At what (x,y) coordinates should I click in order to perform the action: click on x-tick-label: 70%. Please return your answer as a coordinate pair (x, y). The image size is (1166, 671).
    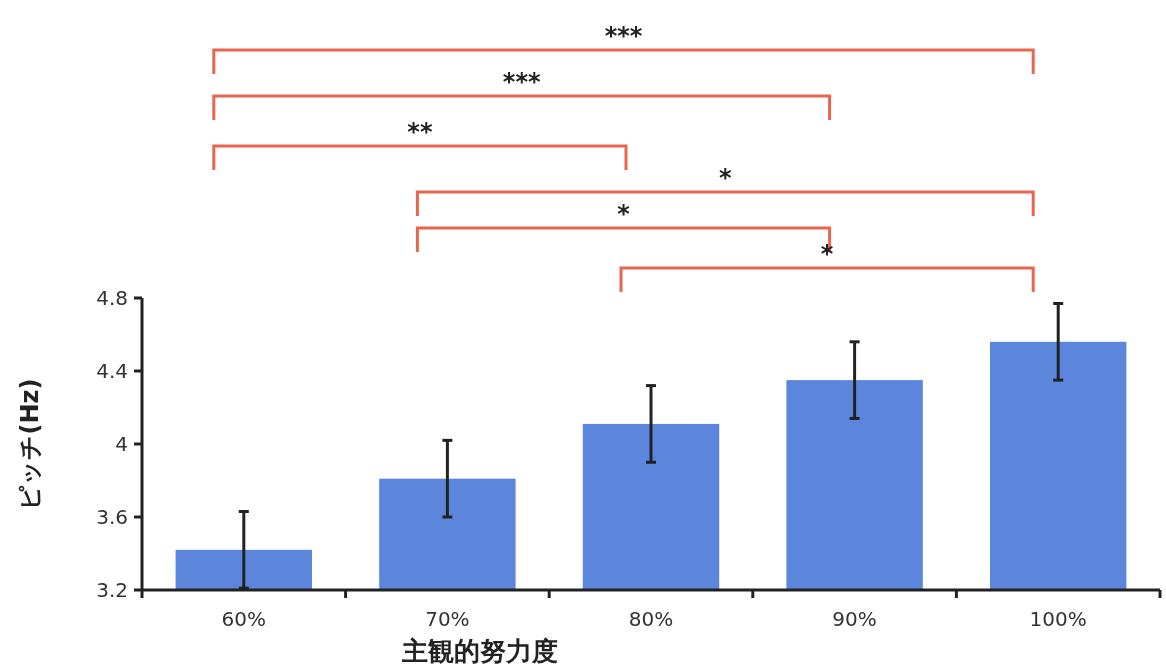
    Looking at the image, I should click on (447, 619).